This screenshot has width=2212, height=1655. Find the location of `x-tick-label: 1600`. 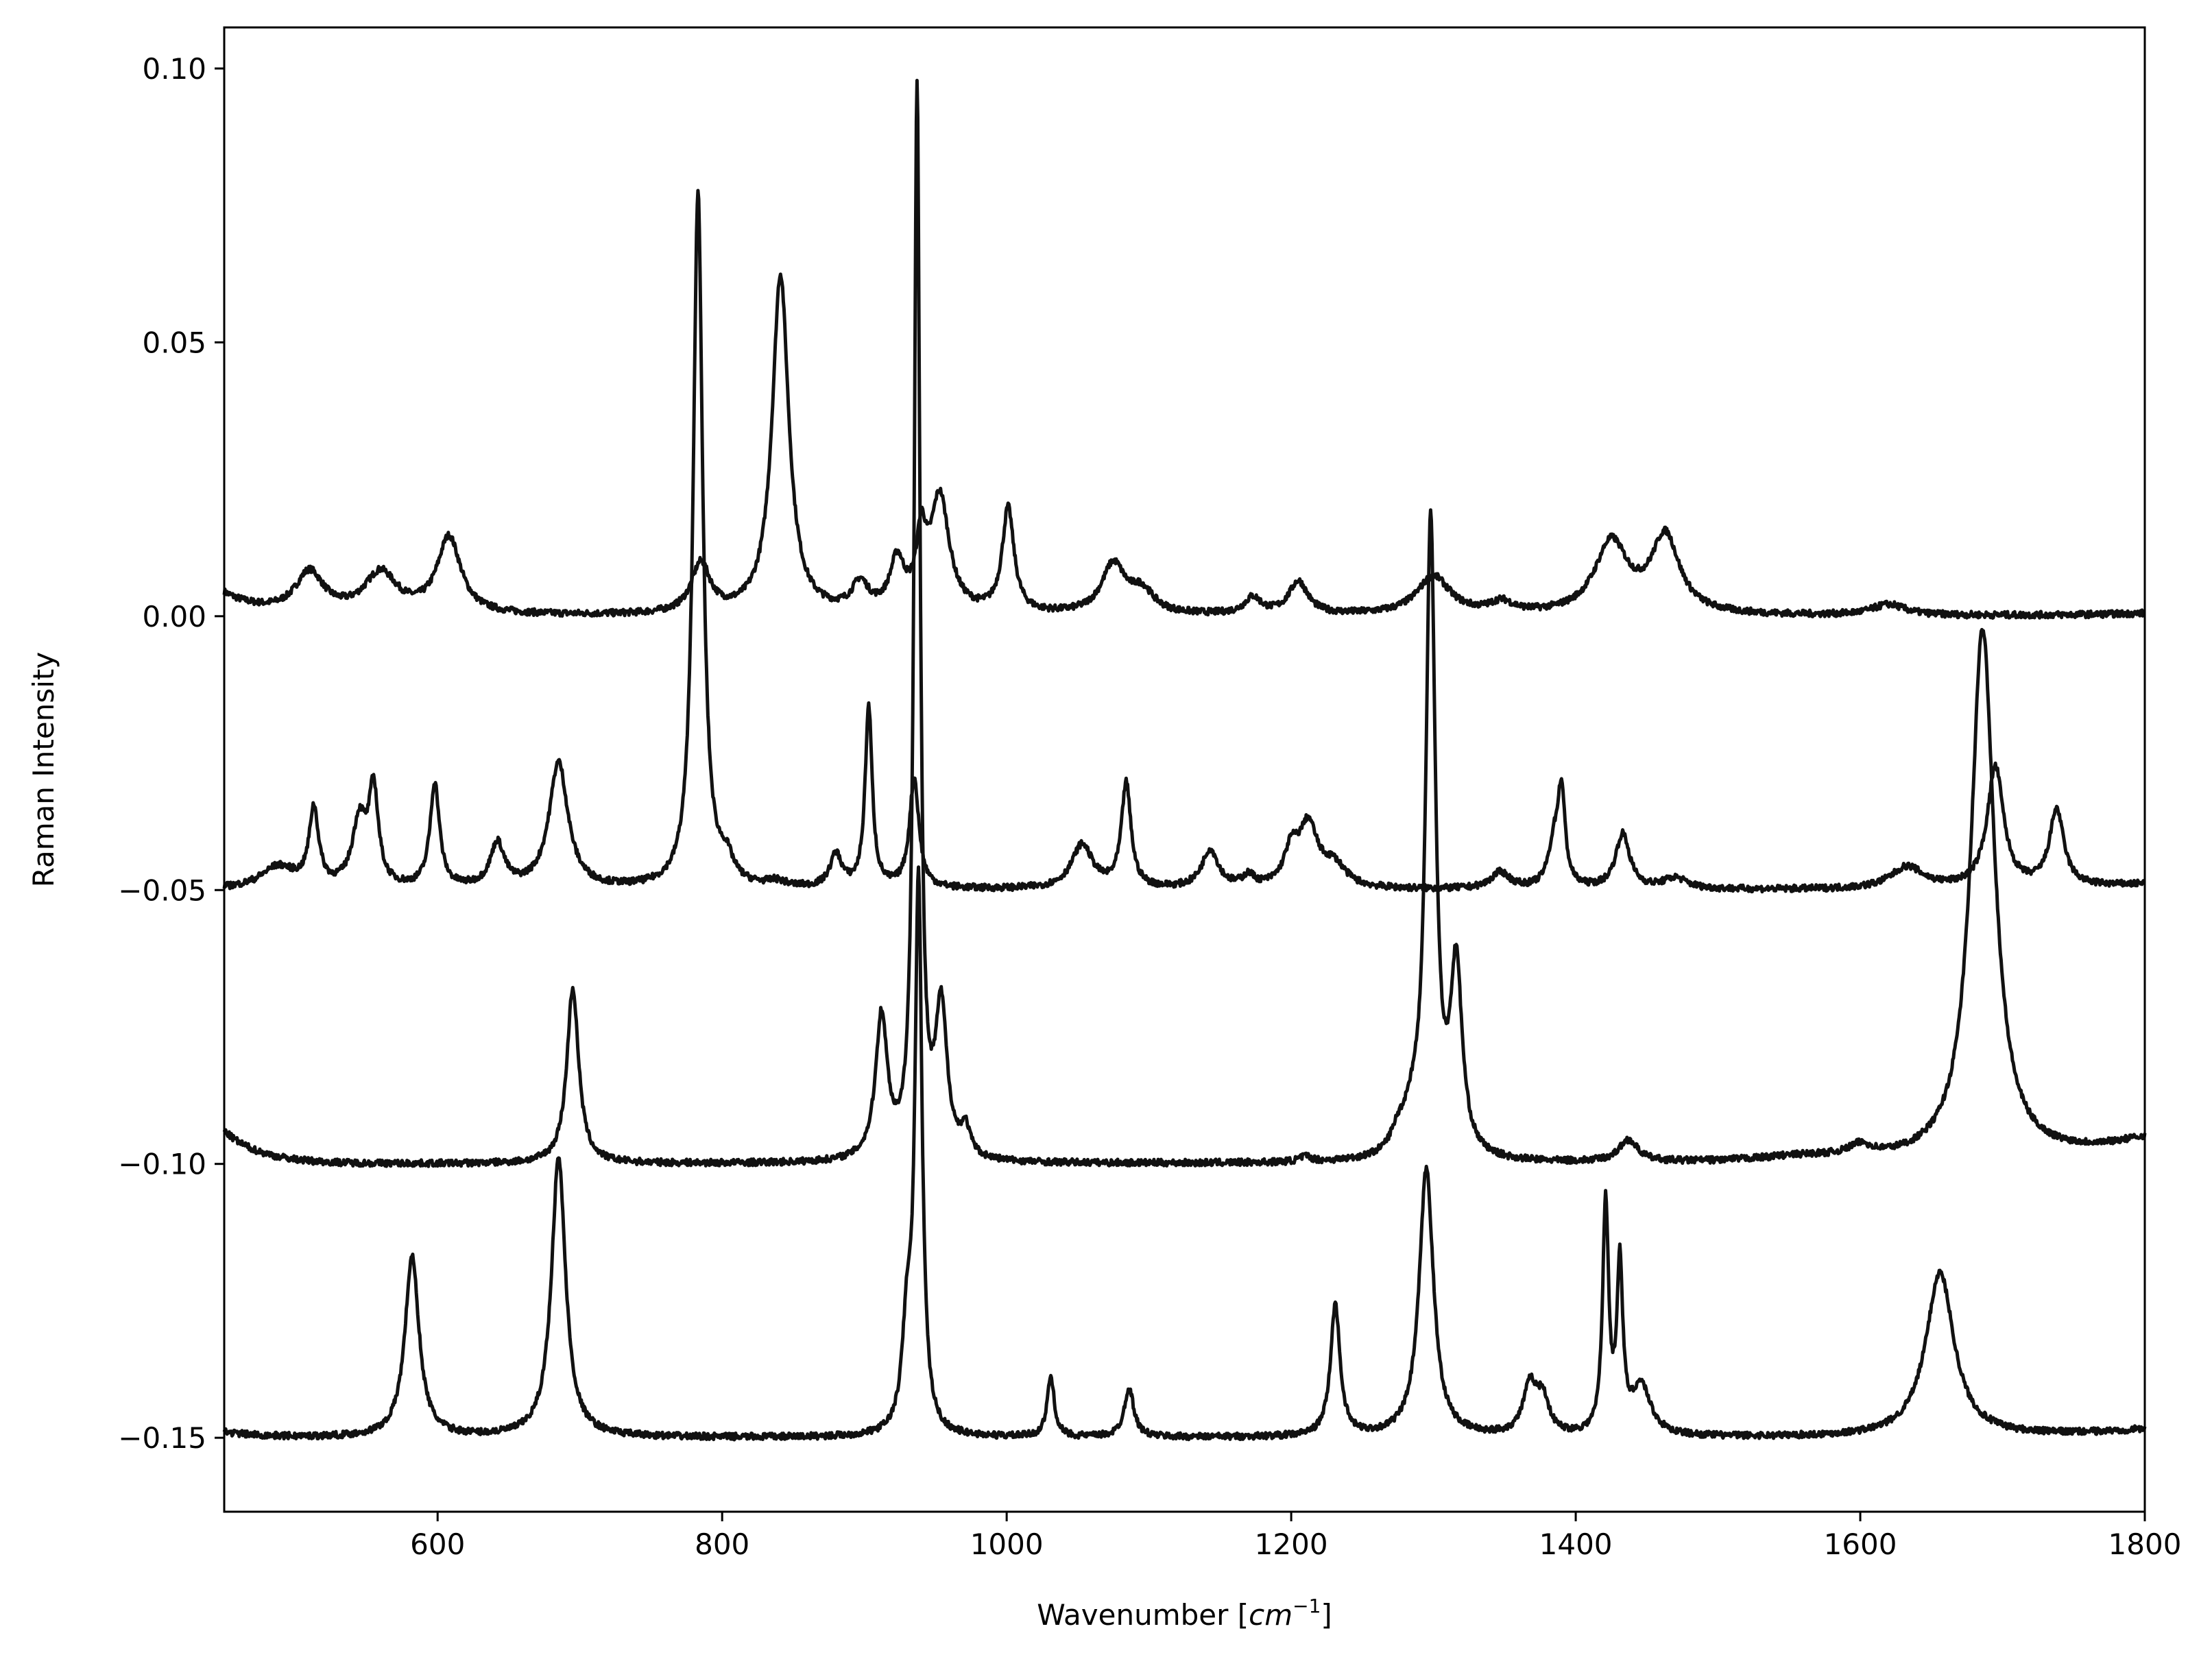

x-tick-label: 1600 is located at coordinates (1860, 1544).